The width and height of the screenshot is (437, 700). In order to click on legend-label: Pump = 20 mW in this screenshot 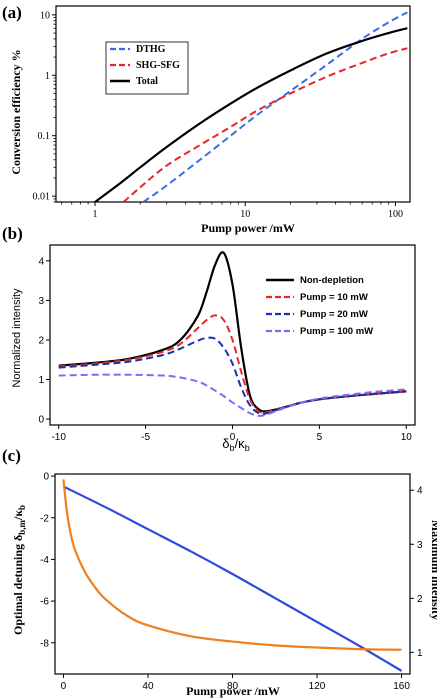, I will do `click(334, 314)`.